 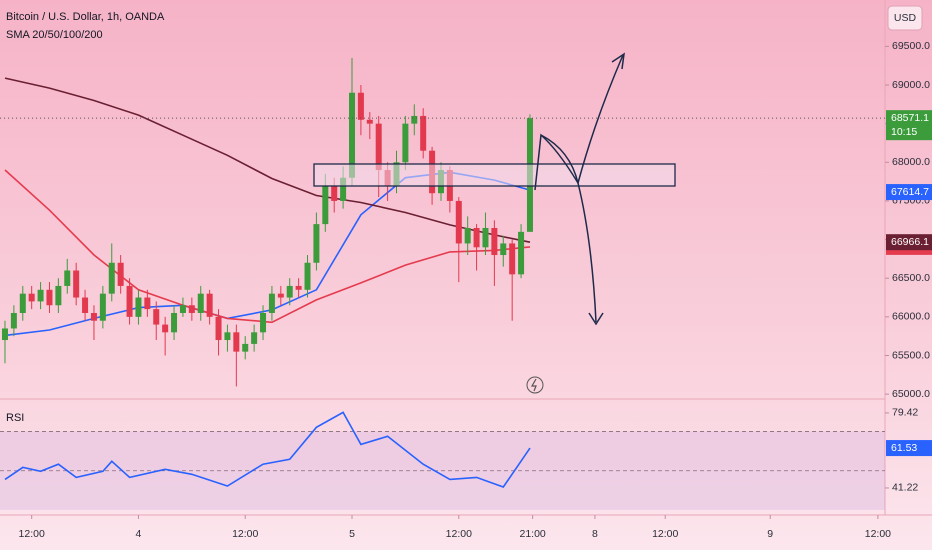 What do you see at coordinates (904, 132) in the screenshot?
I see `countdown: 10:15` at bounding box center [904, 132].